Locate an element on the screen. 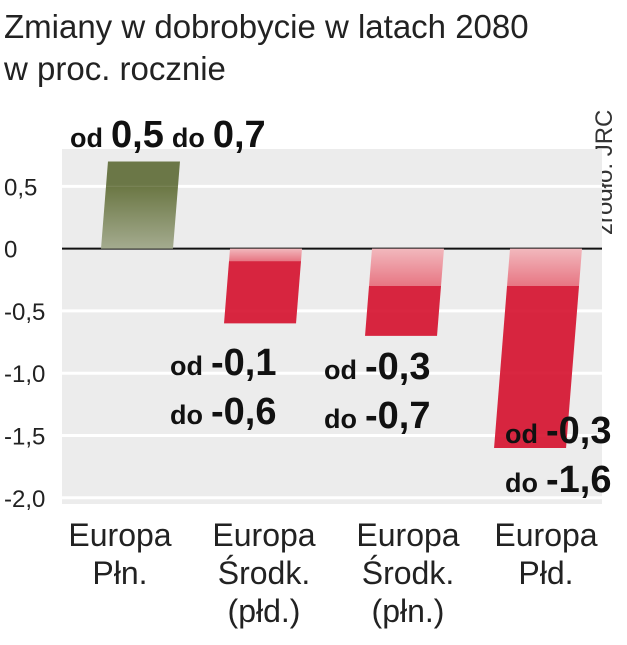 This screenshot has height=645, width=627. y-tick-label: 0,5 is located at coordinates (20, 187).